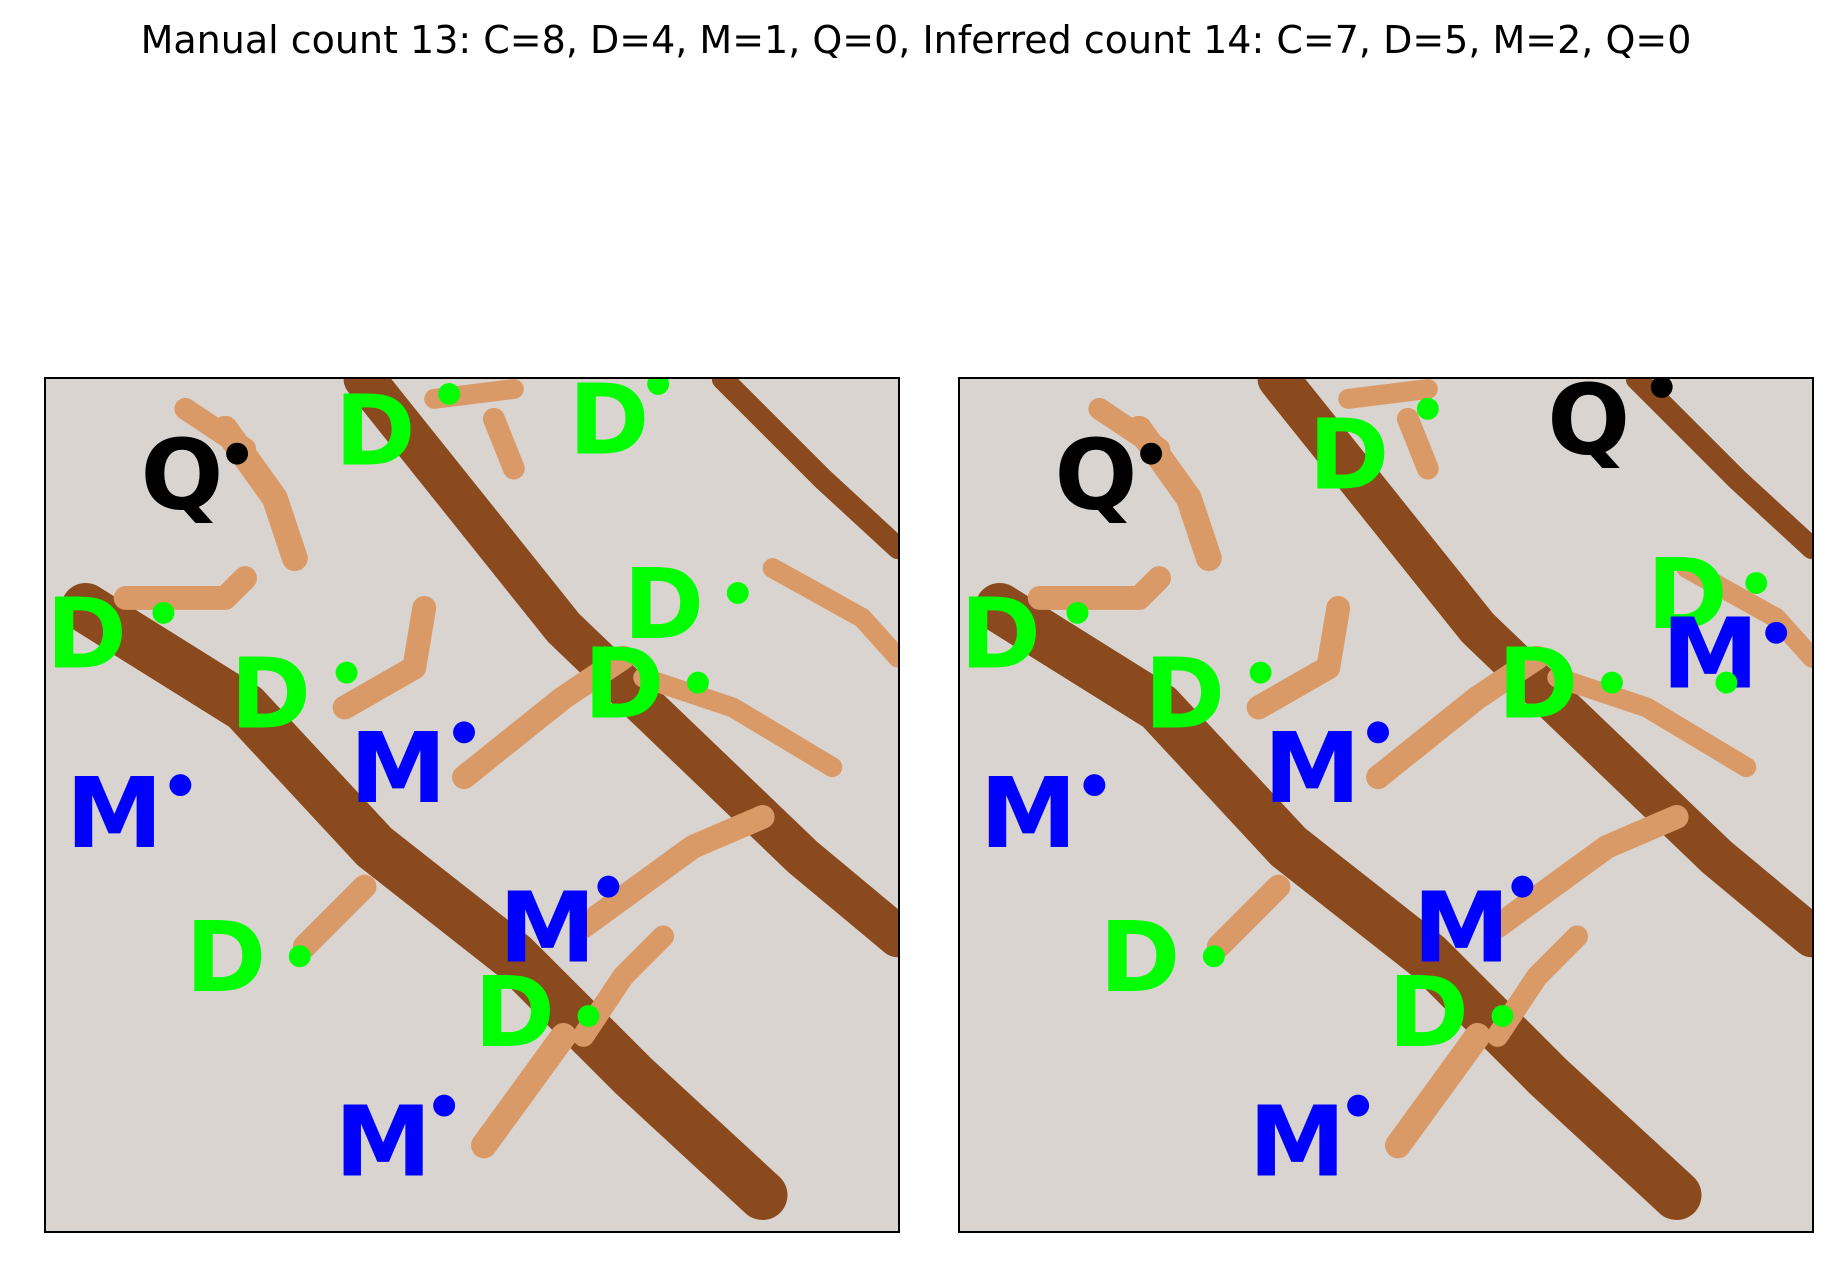 The width and height of the screenshot is (1832, 1269). I want to click on inferred-count-text: Inferred count 14: C=7, D=5, M=2, Q=0, so click(1307, 40).